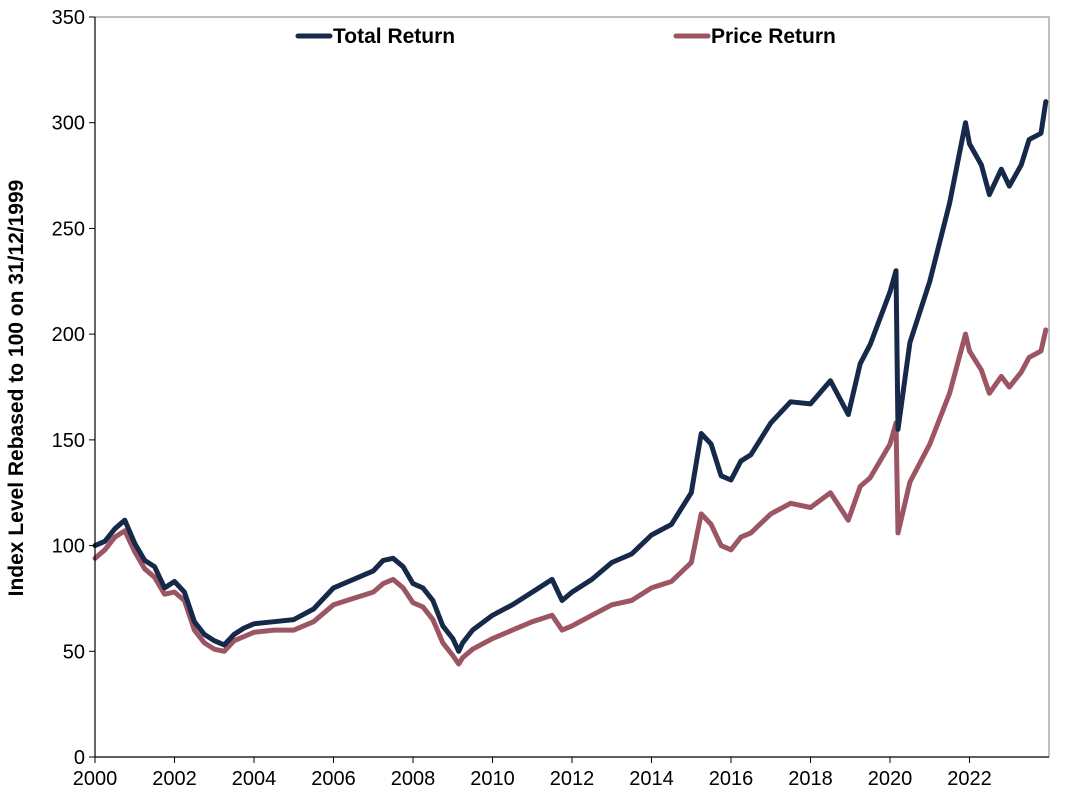  I want to click on y-tick-label: 250, so click(68, 229).